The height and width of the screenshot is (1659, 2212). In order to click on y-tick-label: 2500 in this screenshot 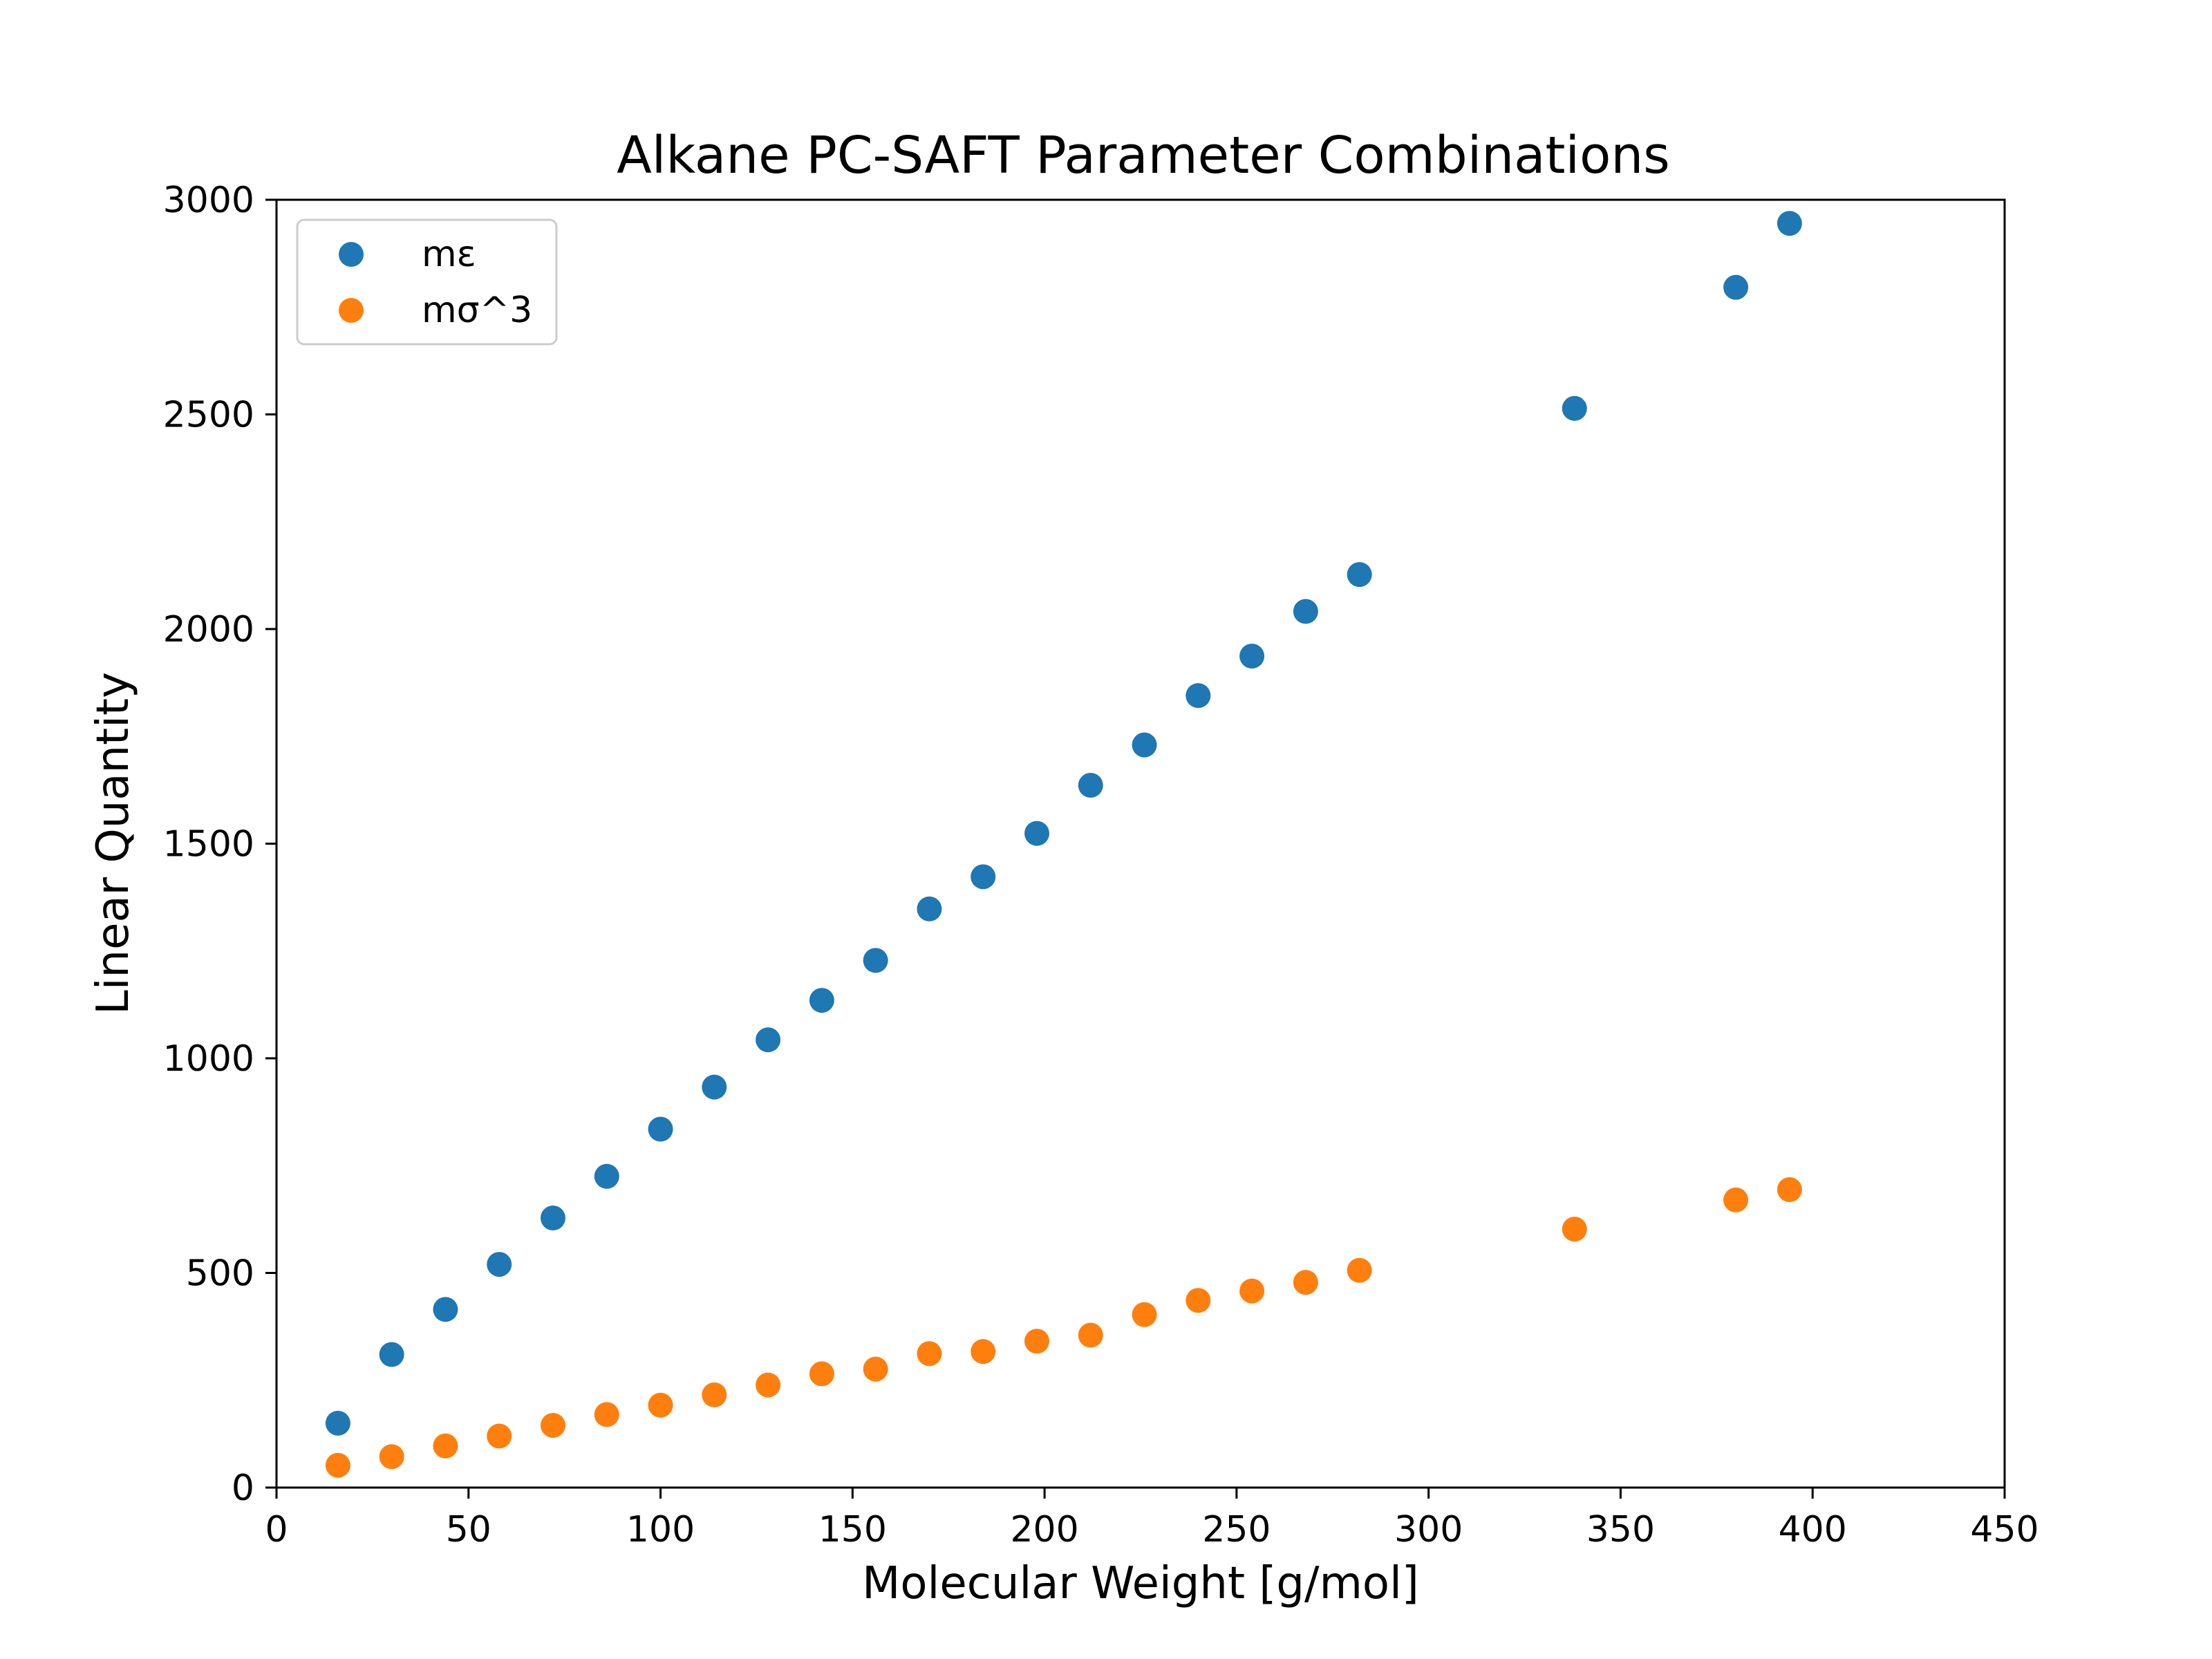, I will do `click(208, 415)`.